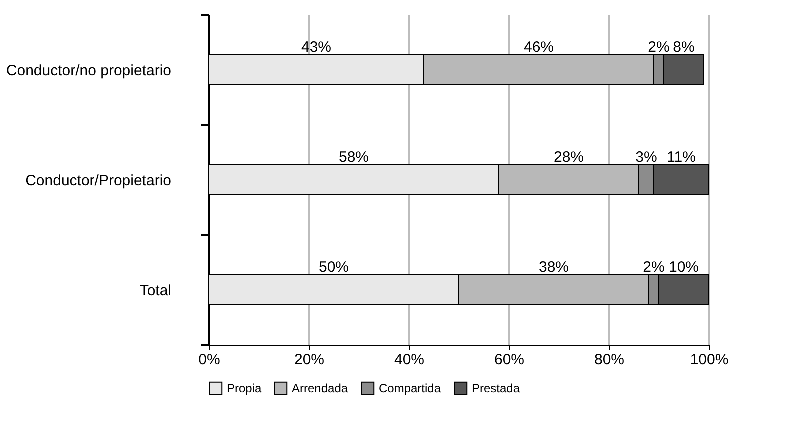 Image resolution: width=798 pixels, height=438 pixels. I want to click on x-tick-label: 0%, so click(209, 360).